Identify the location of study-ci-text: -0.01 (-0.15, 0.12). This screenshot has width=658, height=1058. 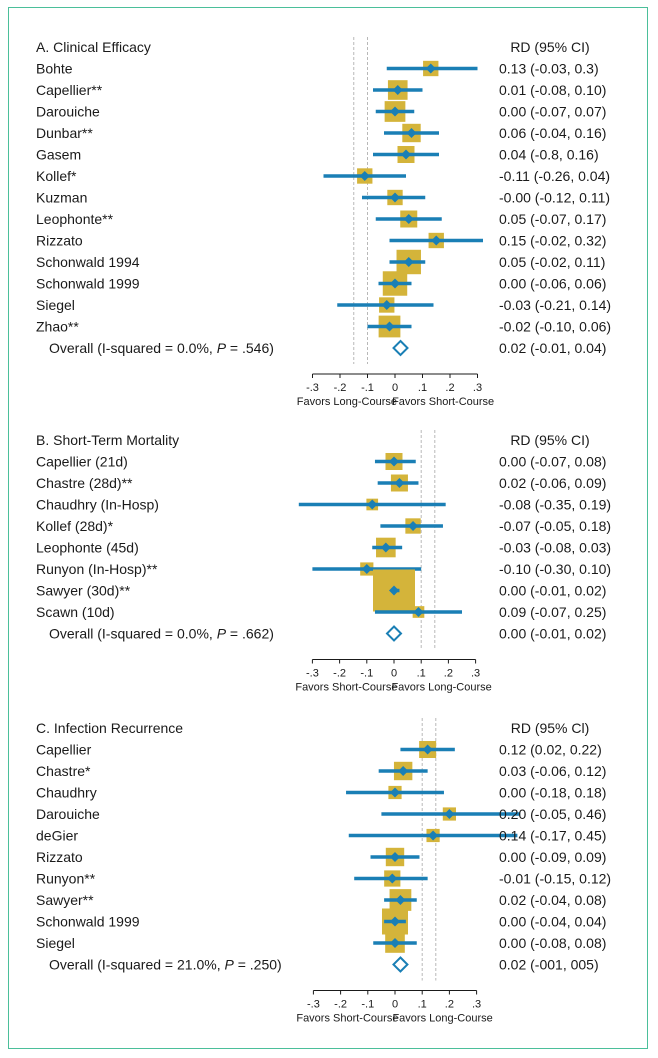
(555, 879).